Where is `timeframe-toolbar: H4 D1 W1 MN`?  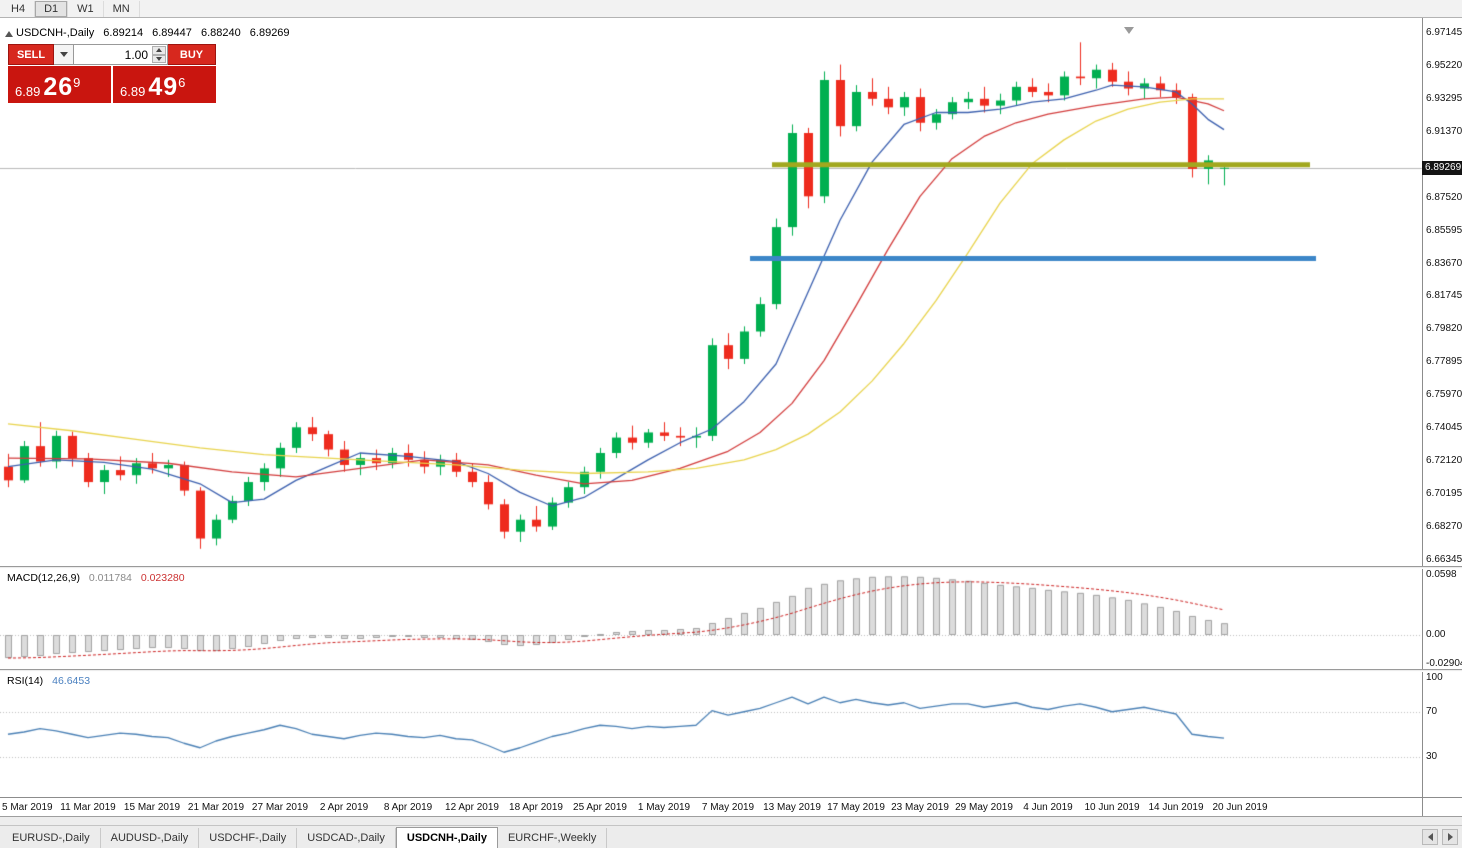 timeframe-toolbar: H4 D1 W1 MN is located at coordinates (731, 9).